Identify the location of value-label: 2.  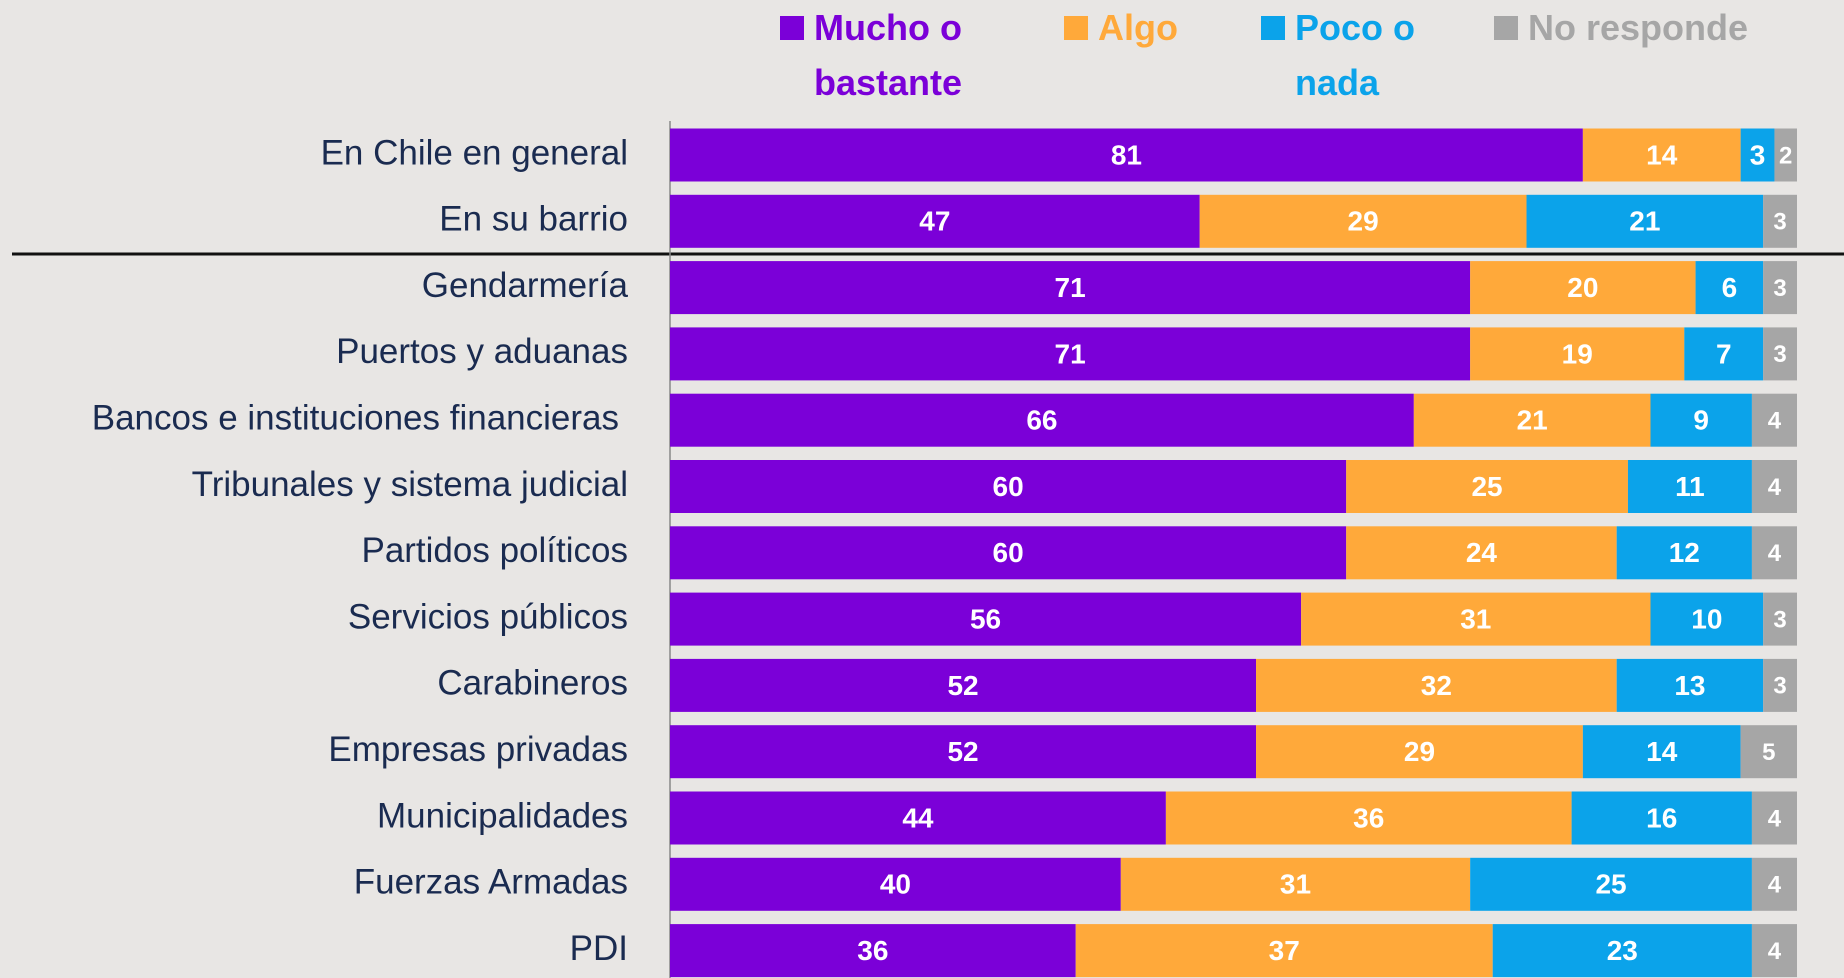
(1785, 155).